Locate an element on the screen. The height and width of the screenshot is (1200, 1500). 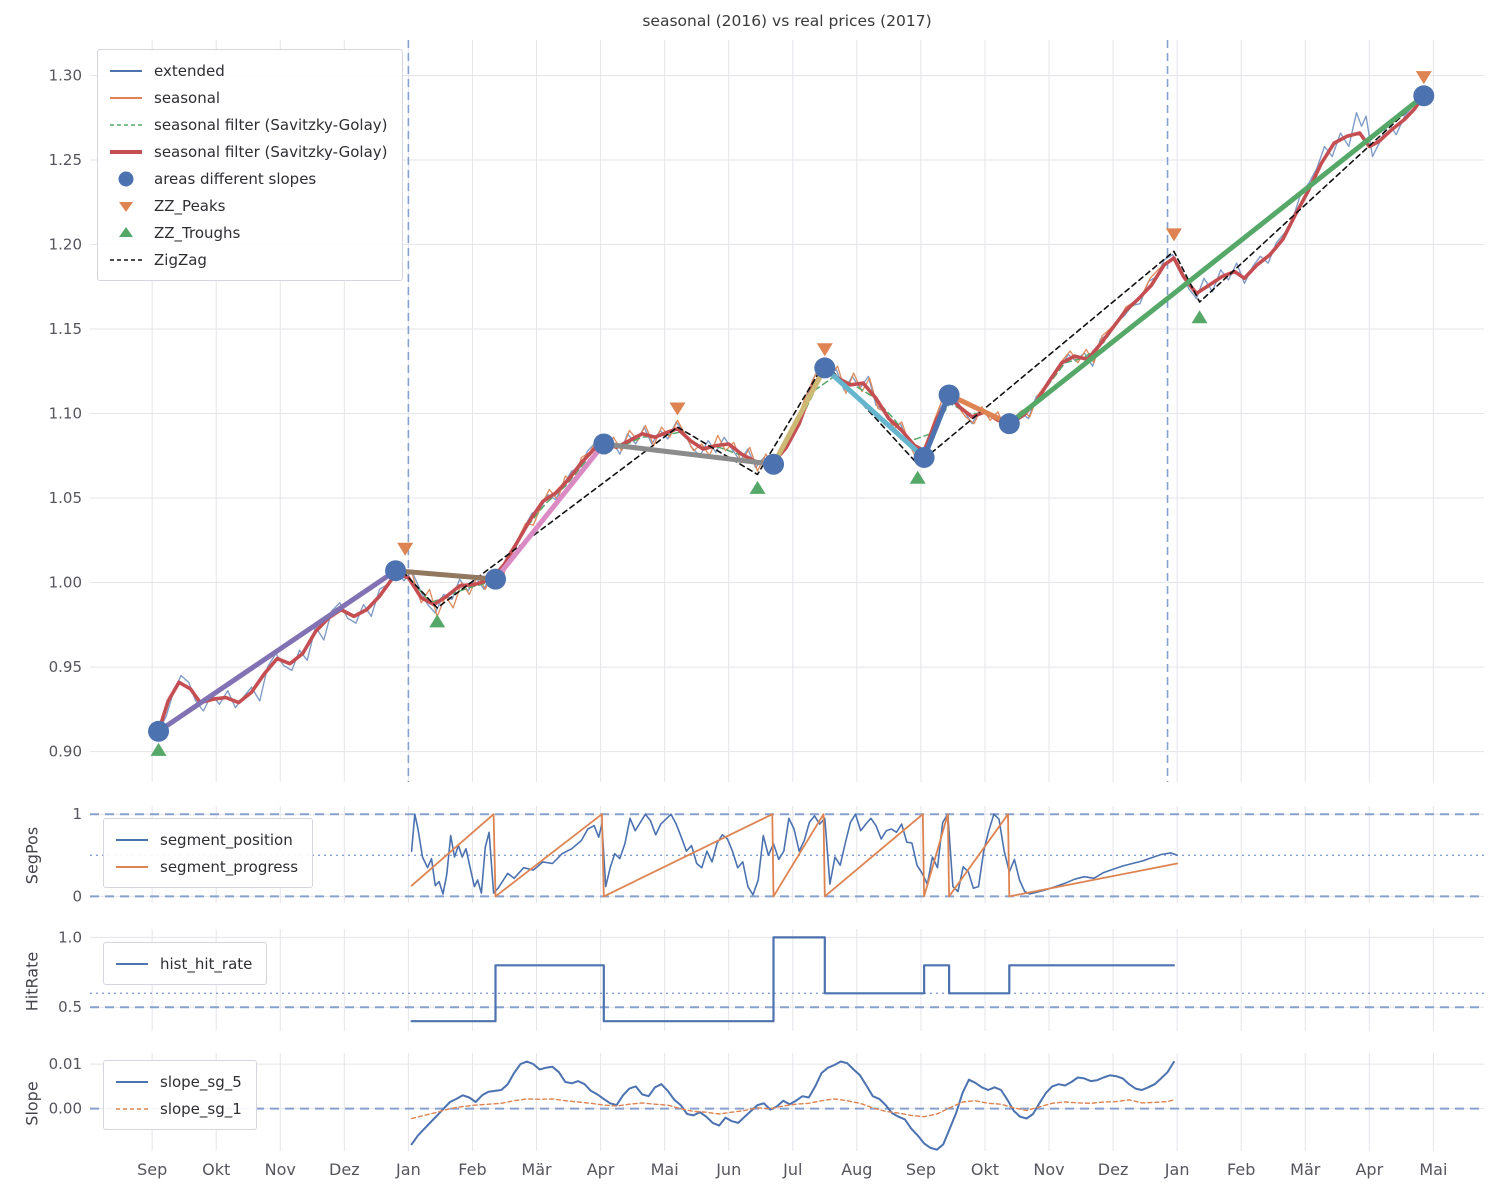
legend-label: ZZ_Peaks is located at coordinates (190, 205).